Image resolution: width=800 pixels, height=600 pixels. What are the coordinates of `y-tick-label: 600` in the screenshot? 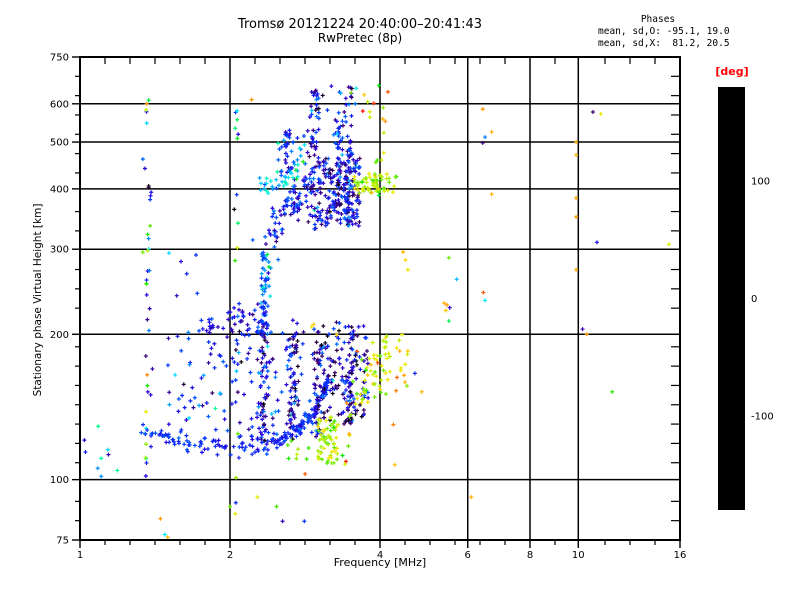 It's located at (59, 104).